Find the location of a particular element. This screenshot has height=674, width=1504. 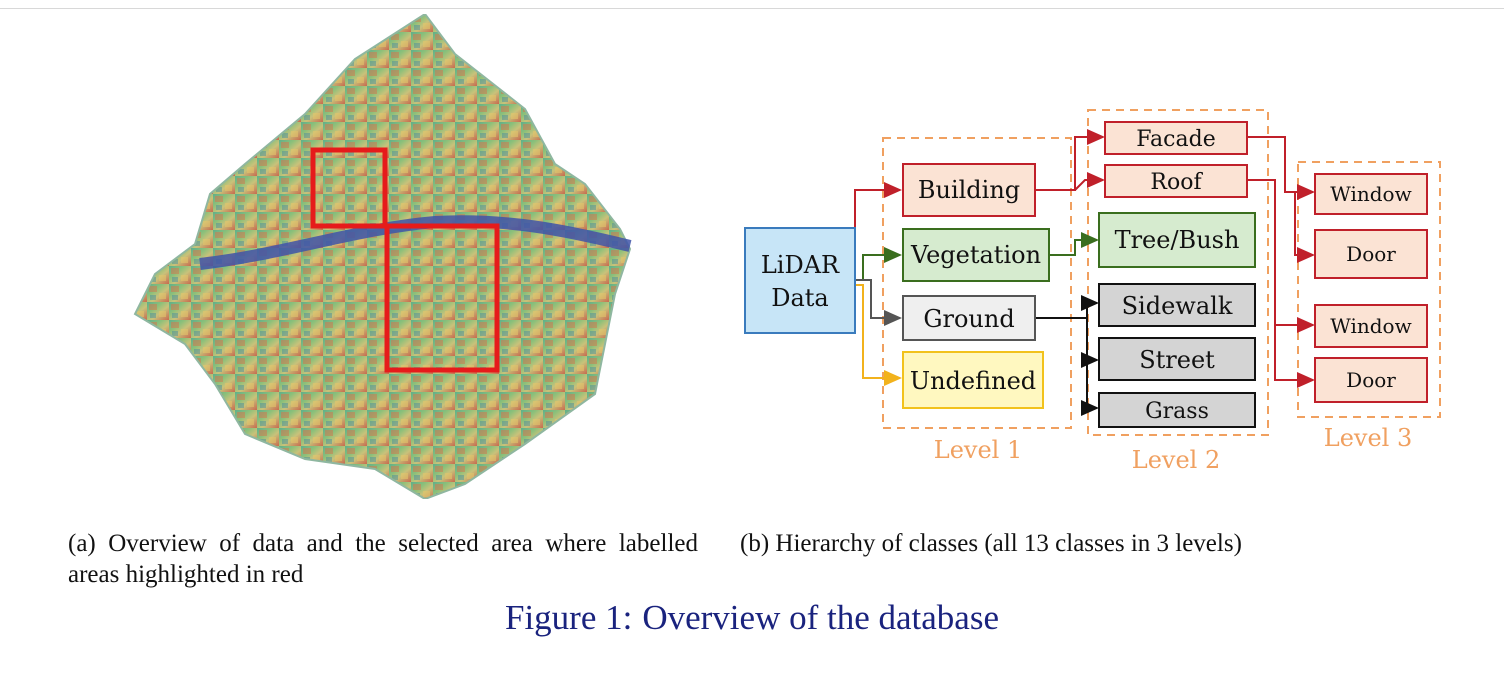

svg-text: Undefined is located at coordinates (973, 381).